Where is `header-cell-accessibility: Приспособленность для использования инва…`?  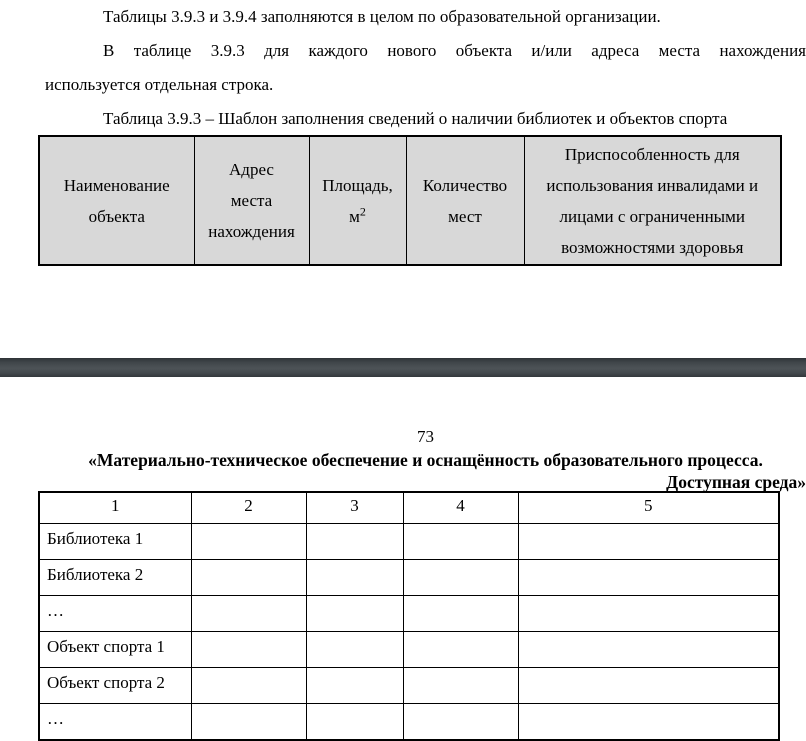
header-cell-accessibility: Приспособленность для использования инва… is located at coordinates (652, 200).